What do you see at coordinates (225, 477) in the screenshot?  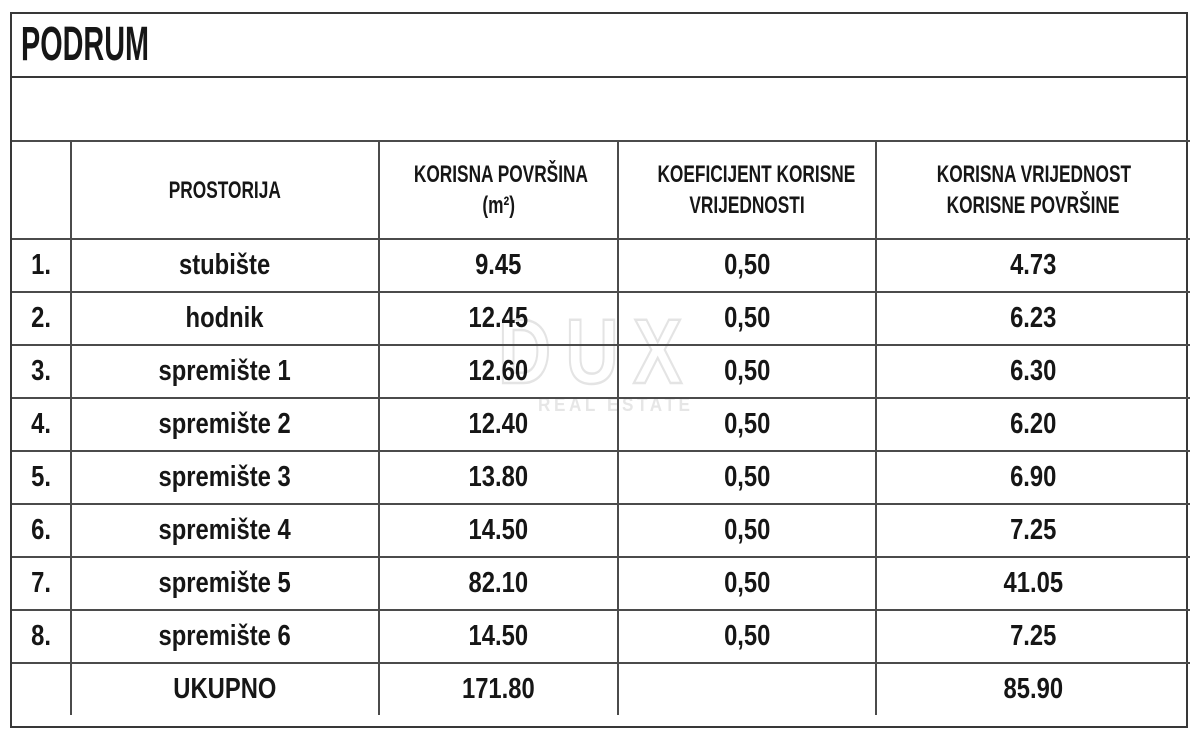 I see `room-name: spremište 3` at bounding box center [225, 477].